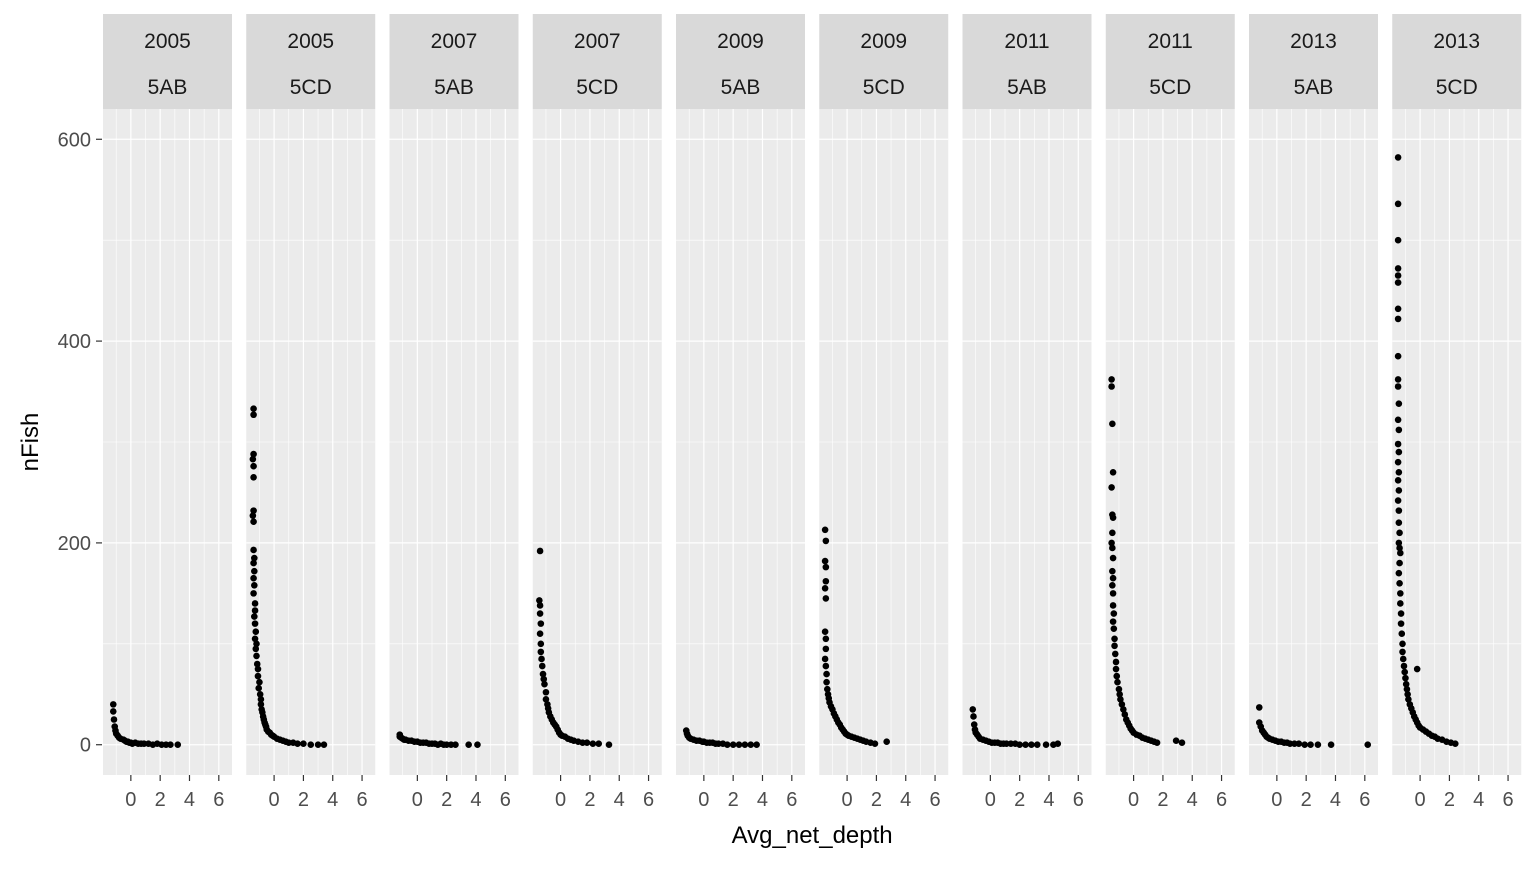 This screenshot has height=869, width=1536. Describe the element at coordinates (454, 41) in the screenshot. I see `facet-year-label: 2007` at that location.